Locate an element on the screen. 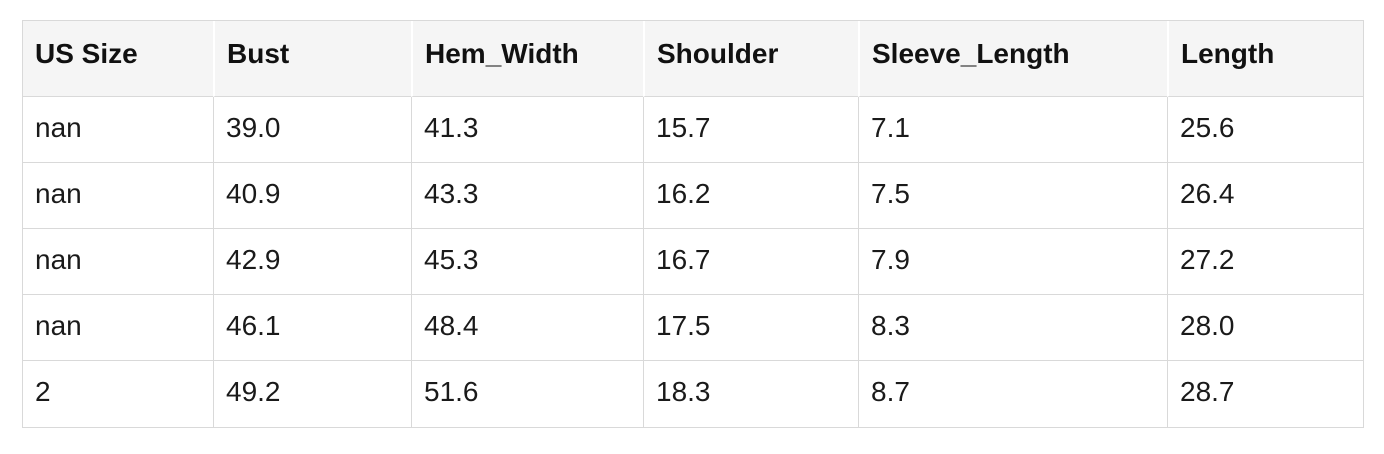  column-header-hem-width: Hem_Width is located at coordinates (527, 59).